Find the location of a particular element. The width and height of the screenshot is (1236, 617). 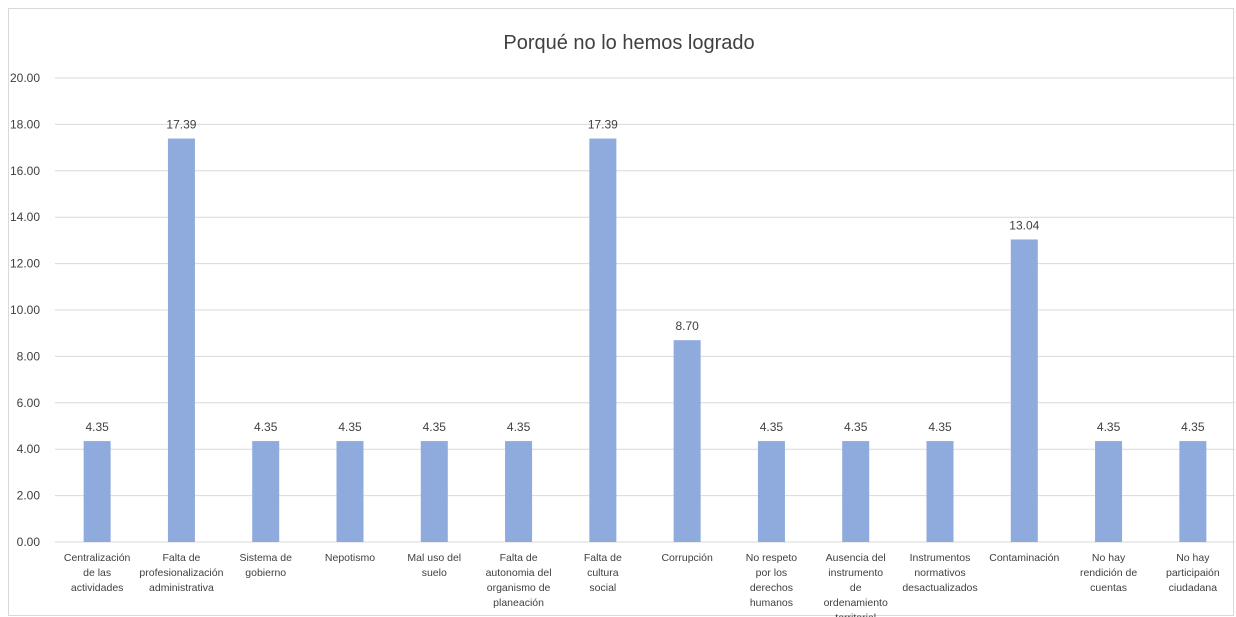

x-tick-label: Mal uso del suelo is located at coordinates (434, 565).